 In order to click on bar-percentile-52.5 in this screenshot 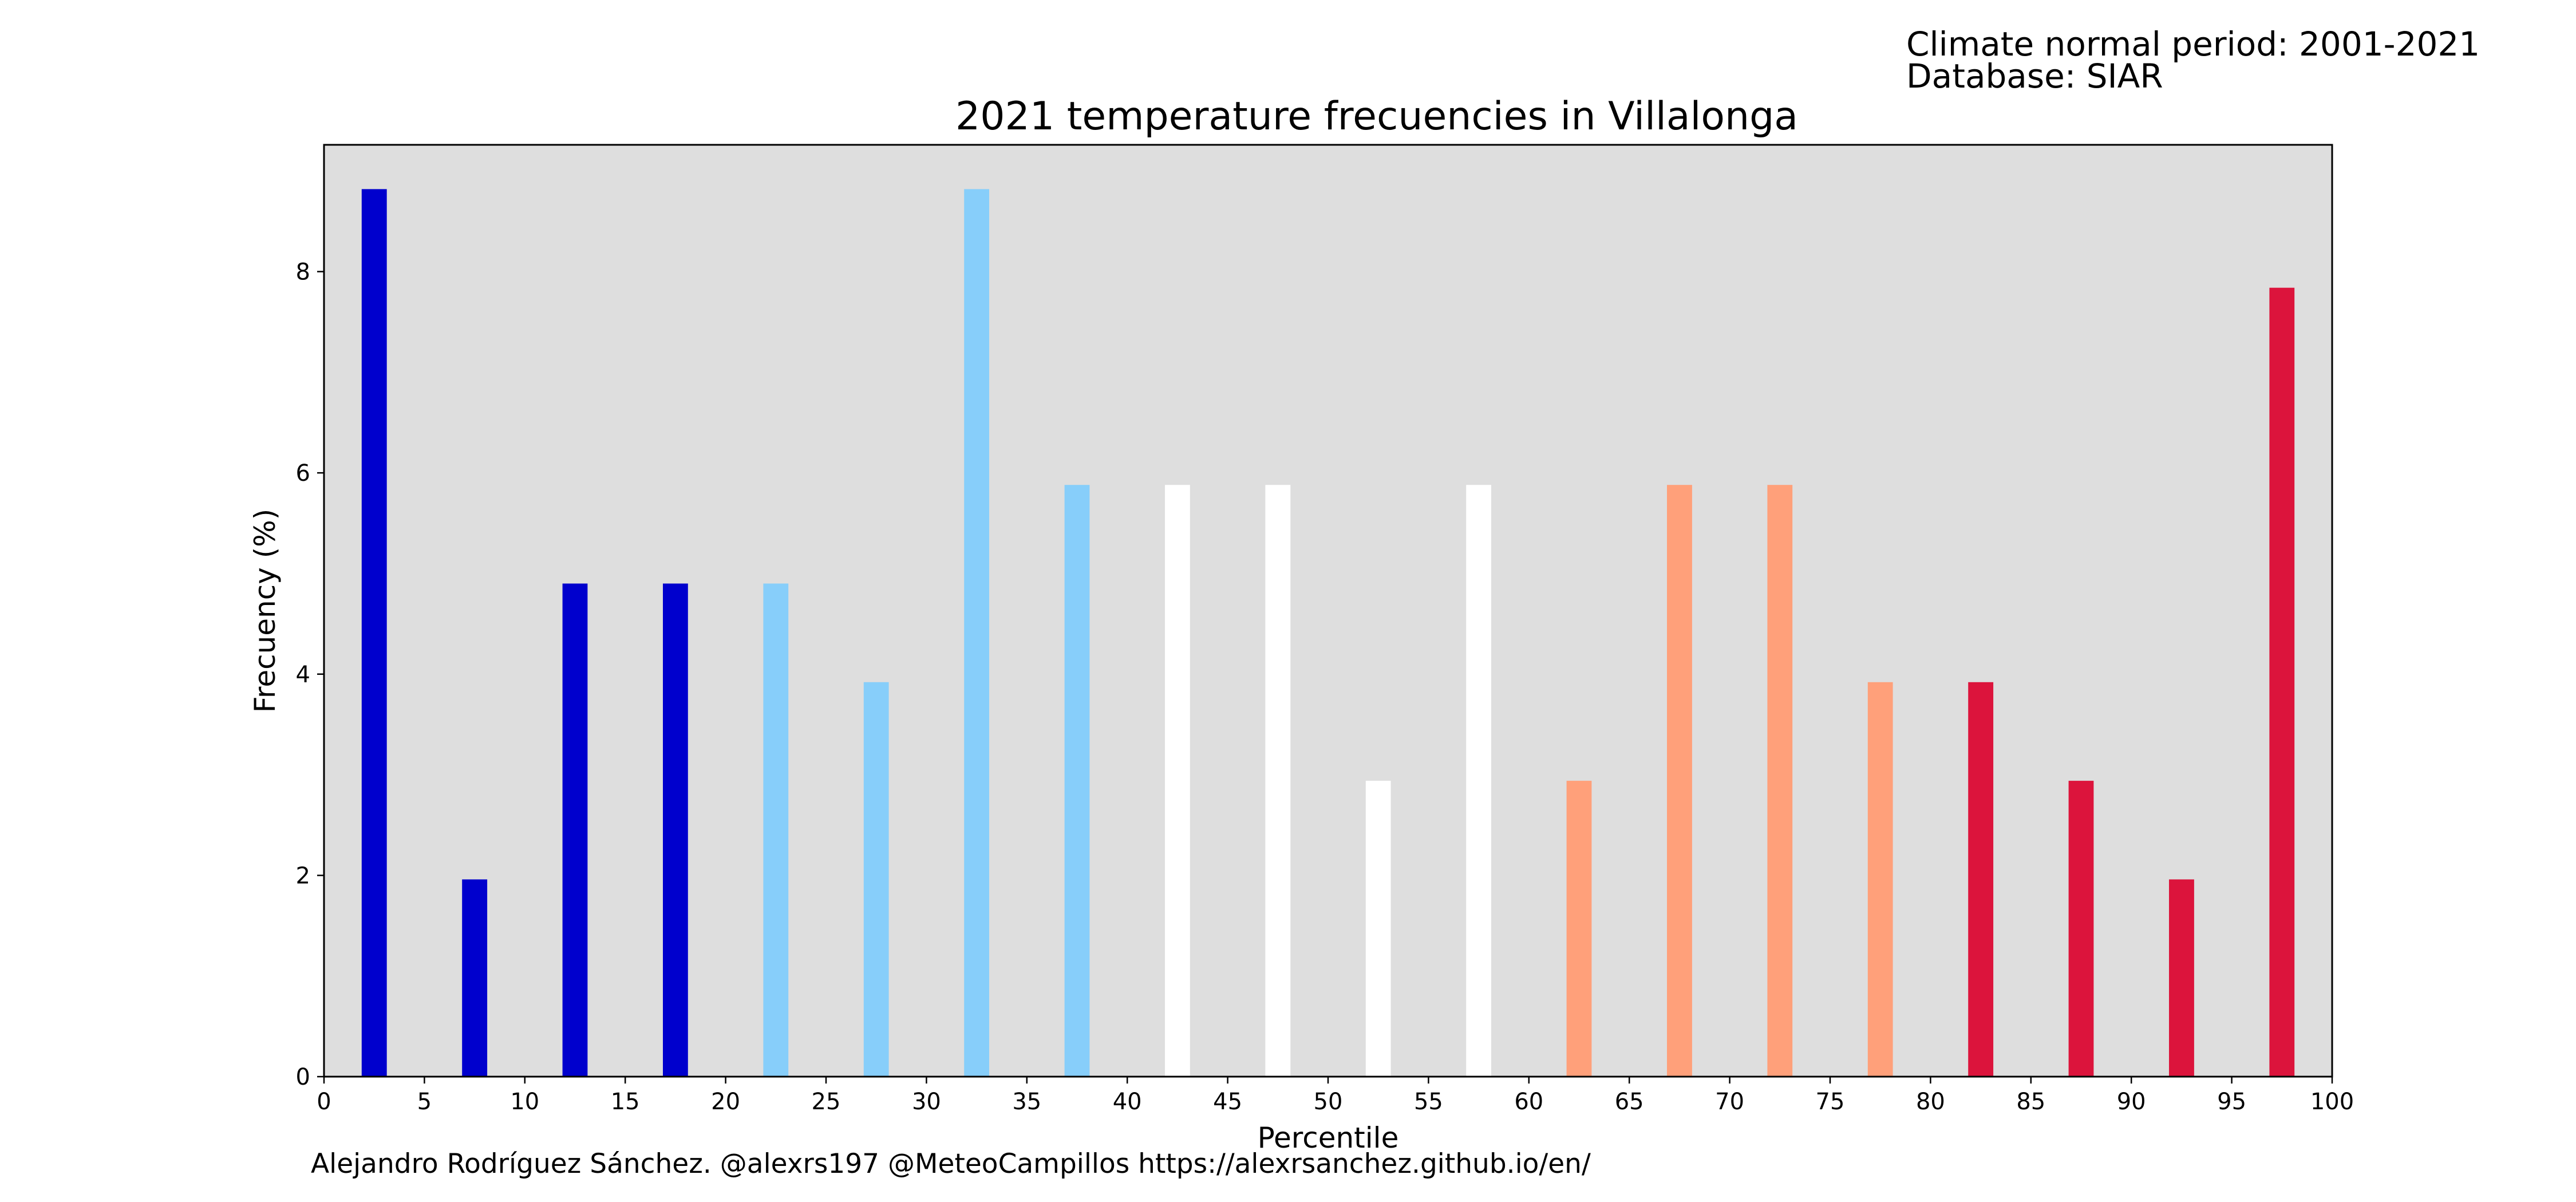, I will do `click(1378, 929)`.